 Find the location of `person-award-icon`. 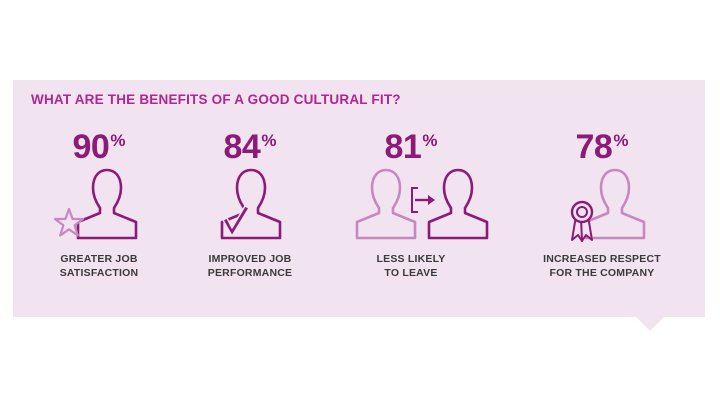

person-award-icon is located at coordinates (602, 207).